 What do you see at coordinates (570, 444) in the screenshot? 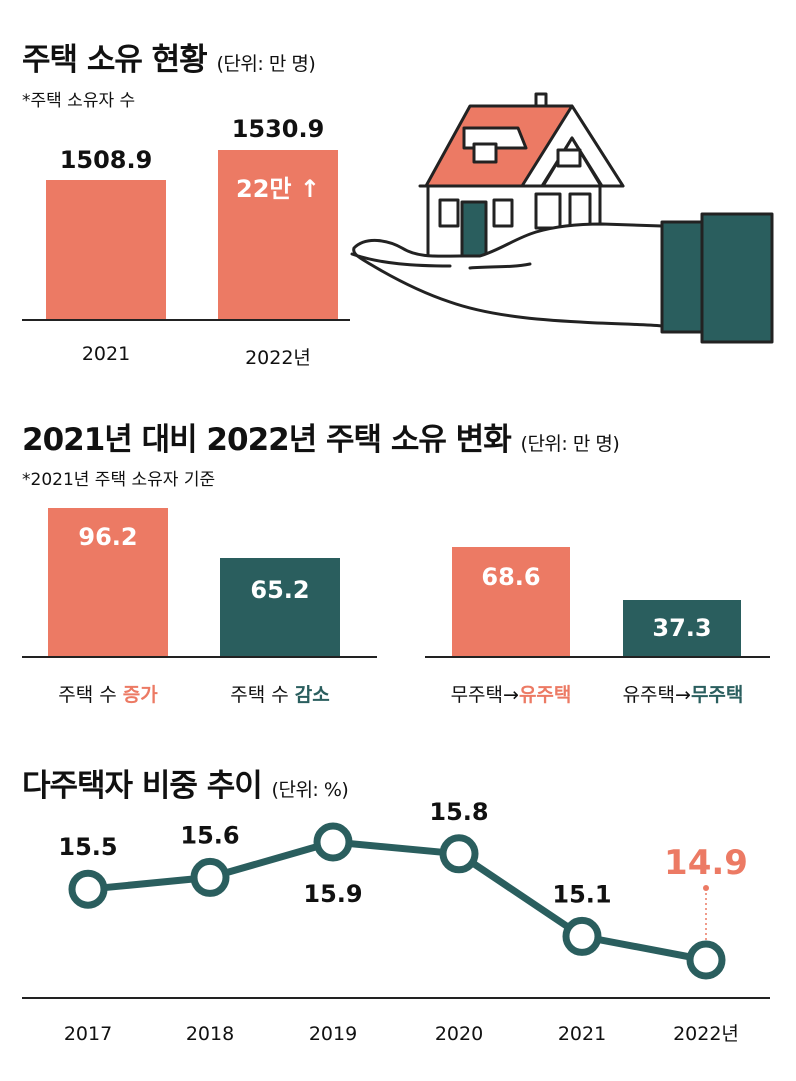
I see `section2-unit: (단위: 만 명)` at bounding box center [570, 444].